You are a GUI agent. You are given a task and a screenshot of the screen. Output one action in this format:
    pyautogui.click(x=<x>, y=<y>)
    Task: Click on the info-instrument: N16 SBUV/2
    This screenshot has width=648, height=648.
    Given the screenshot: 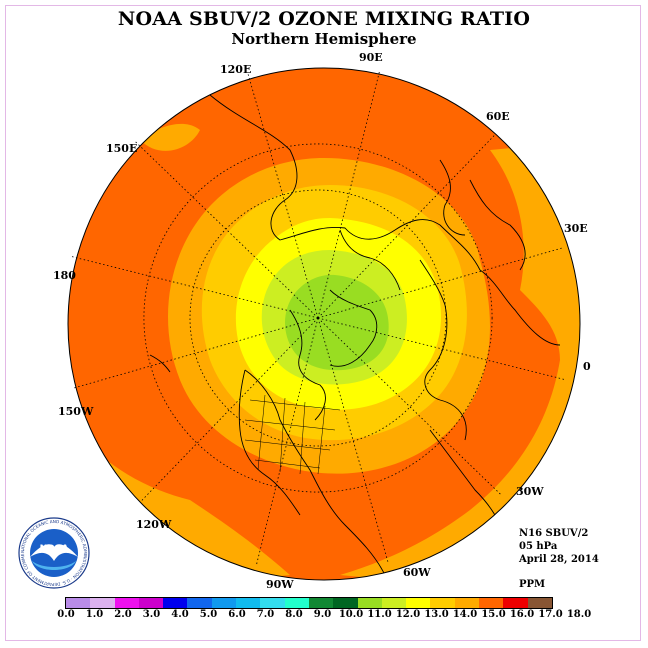 What is the action you would take?
    pyautogui.click(x=554, y=533)
    